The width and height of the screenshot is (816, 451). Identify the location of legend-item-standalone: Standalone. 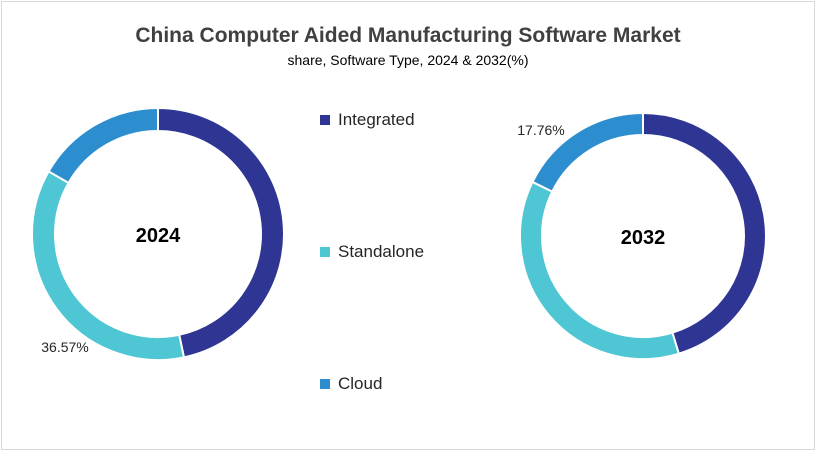
(372, 252).